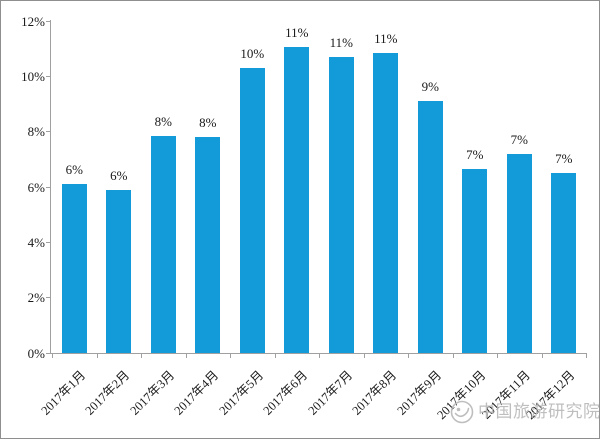 This screenshot has height=439, width=600. What do you see at coordinates (74, 268) in the screenshot?
I see `bar-2017年1月` at bounding box center [74, 268].